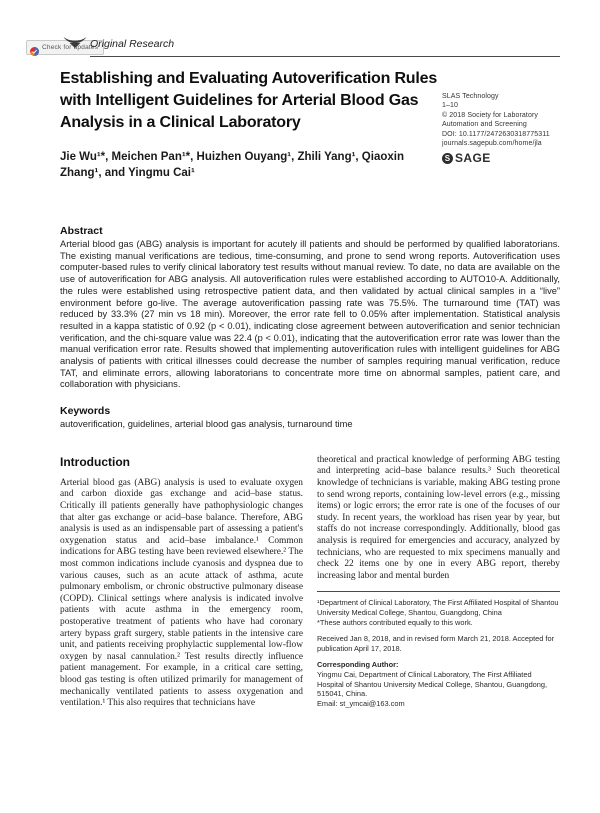 This screenshot has height=813, width=600. What do you see at coordinates (502, 158) in the screenshot?
I see `sage-logo: S SAGE` at bounding box center [502, 158].